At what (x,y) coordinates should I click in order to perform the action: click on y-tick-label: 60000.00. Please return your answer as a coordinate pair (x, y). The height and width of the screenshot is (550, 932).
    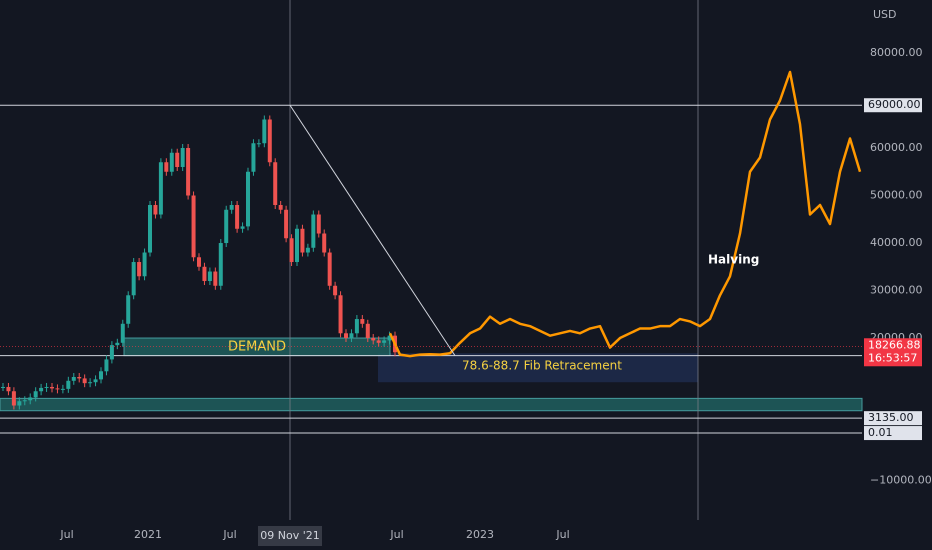
    Looking at the image, I should click on (896, 147).